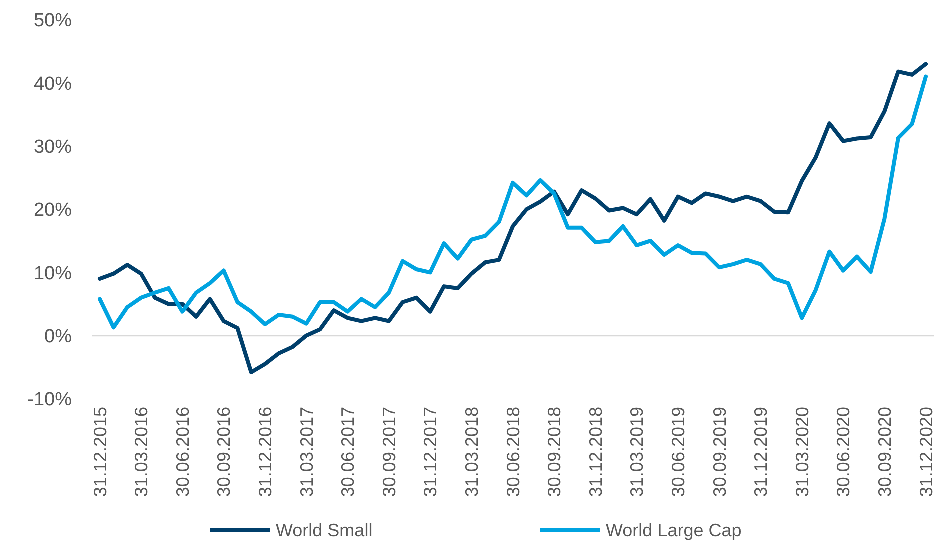  I want to click on x-tick-label: 30.09.2018, so click(554, 452).